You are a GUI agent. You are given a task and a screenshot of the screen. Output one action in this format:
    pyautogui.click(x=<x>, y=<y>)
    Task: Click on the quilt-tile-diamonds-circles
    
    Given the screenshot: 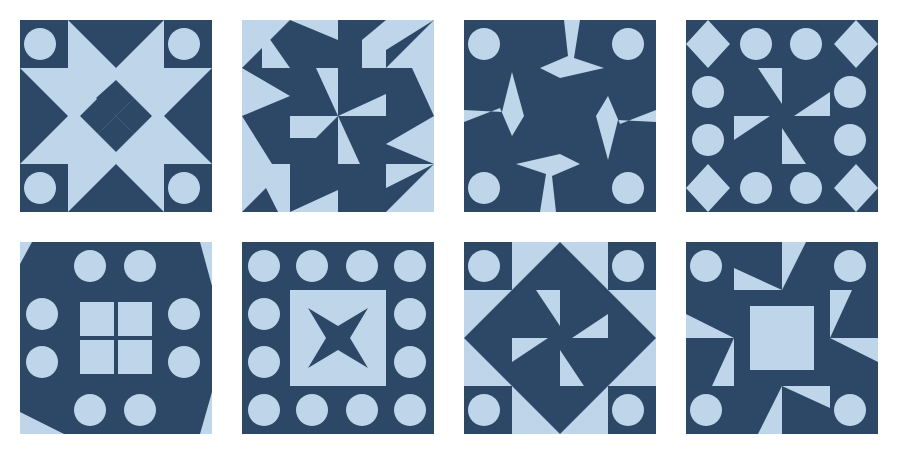 What is the action you would take?
    pyautogui.click(x=782, y=116)
    